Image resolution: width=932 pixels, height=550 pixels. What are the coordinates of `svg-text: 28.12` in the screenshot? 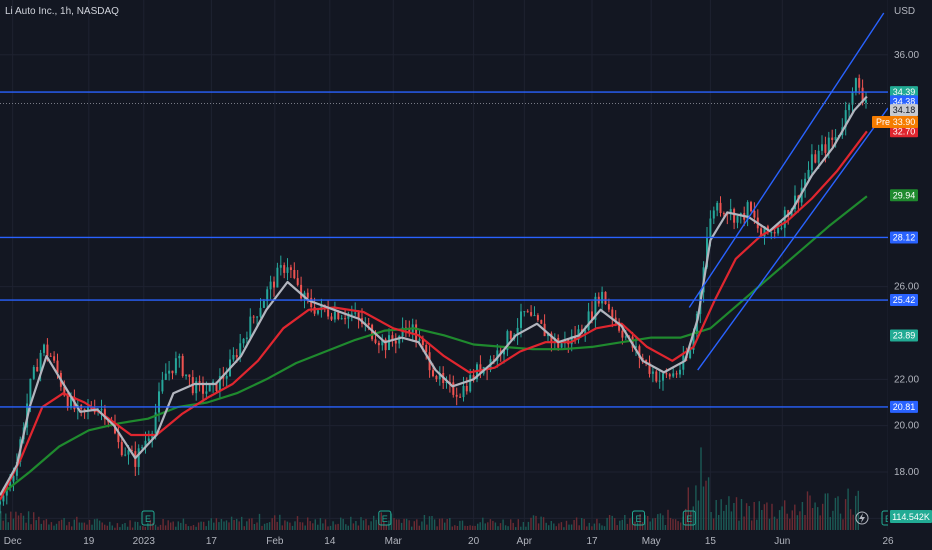 It's located at (904, 237).